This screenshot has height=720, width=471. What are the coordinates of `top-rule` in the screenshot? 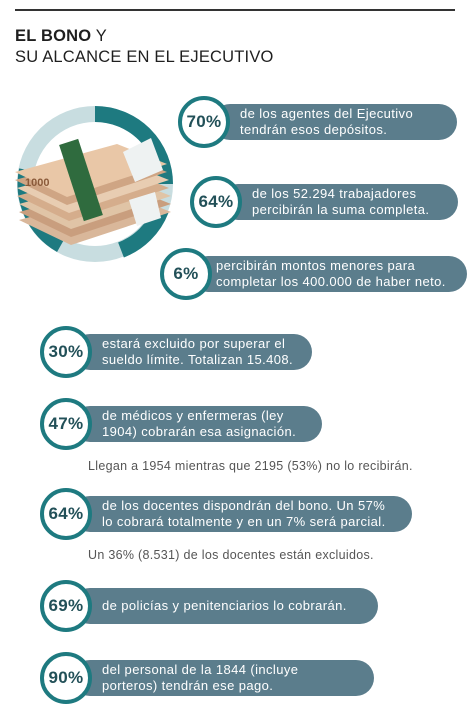 It's located at (235, 10).